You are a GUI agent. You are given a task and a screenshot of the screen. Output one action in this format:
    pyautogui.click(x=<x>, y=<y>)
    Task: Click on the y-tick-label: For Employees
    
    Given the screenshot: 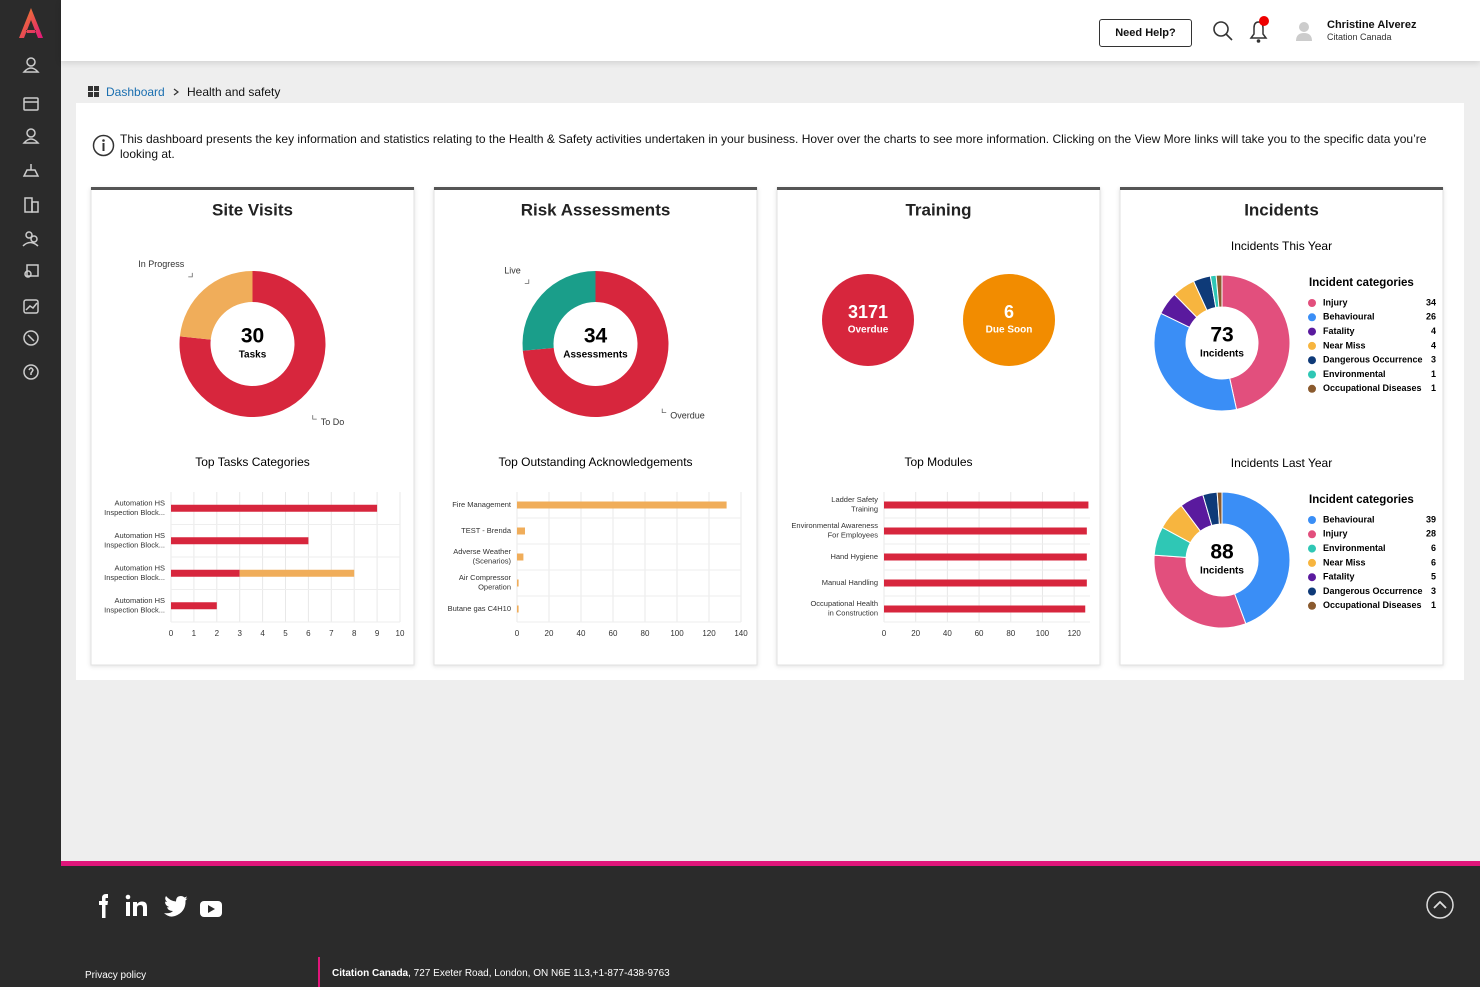 What is the action you would take?
    pyautogui.click(x=853, y=535)
    